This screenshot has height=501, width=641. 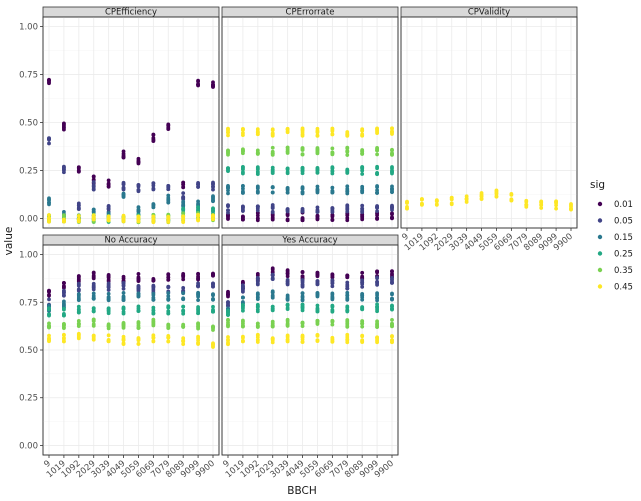 I want to click on legend-label: 0.35, so click(x=623, y=271).